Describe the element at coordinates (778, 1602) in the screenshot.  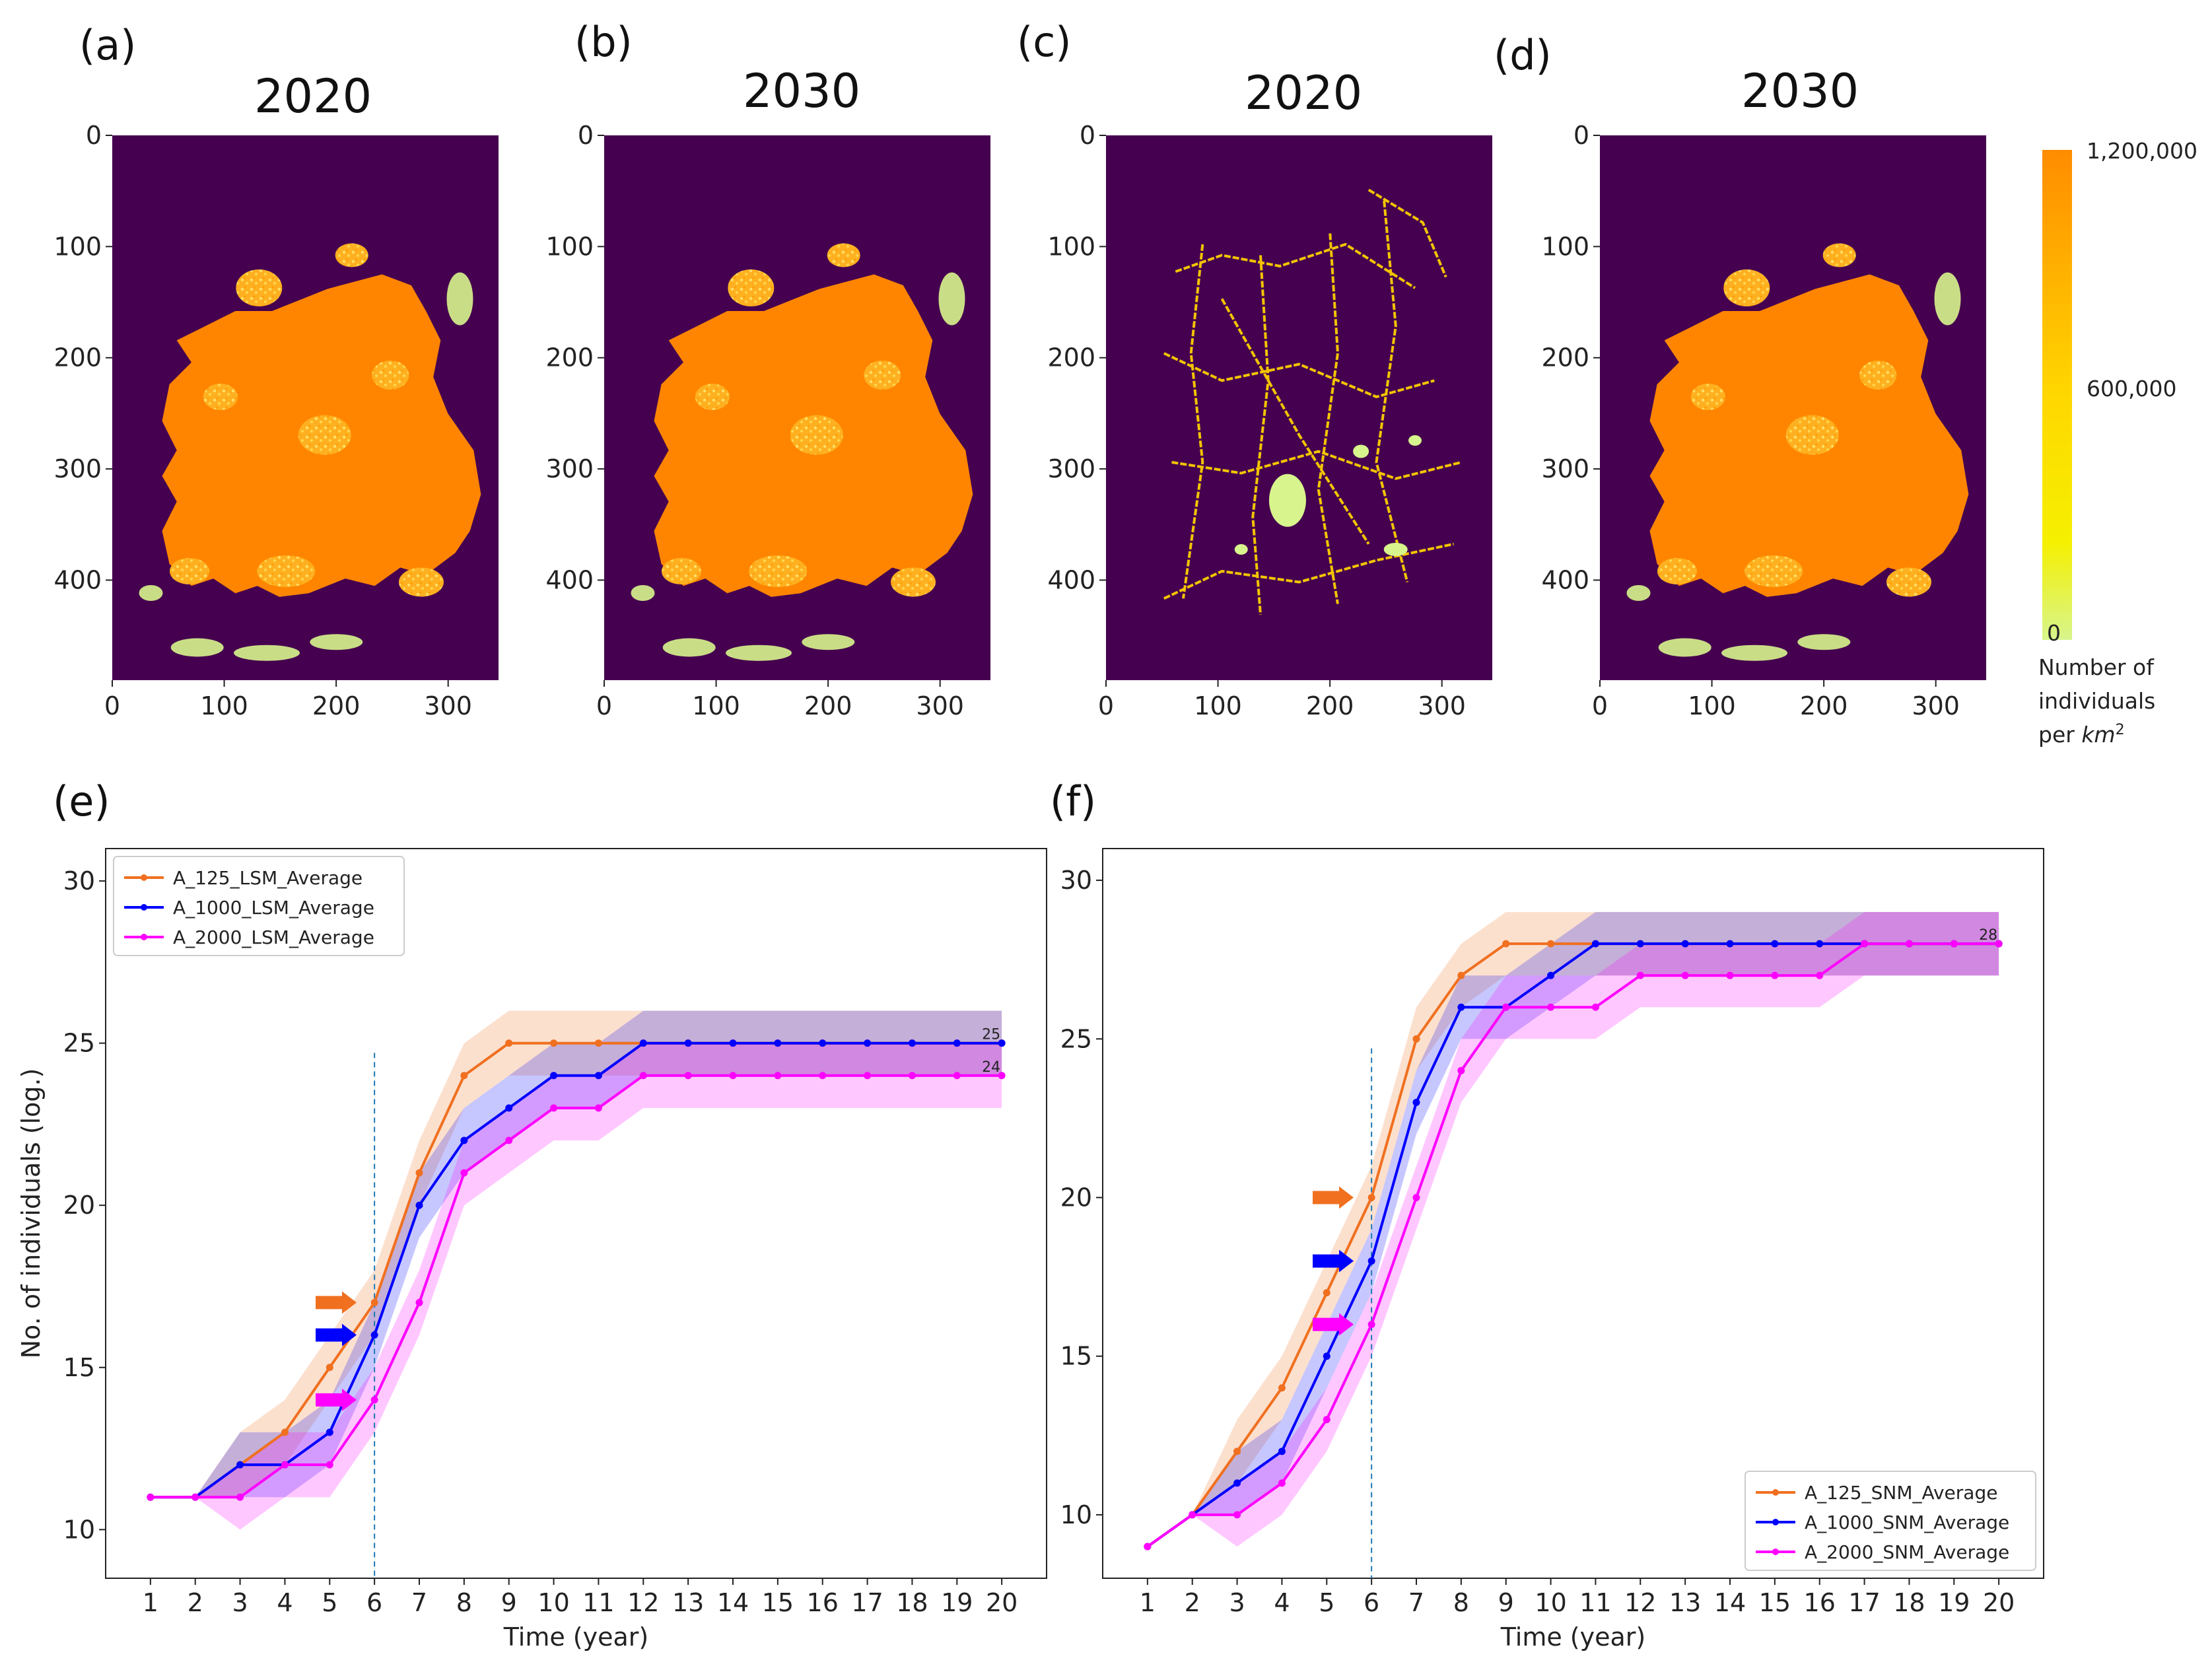
I see `x-tick-label: 15` at that location.